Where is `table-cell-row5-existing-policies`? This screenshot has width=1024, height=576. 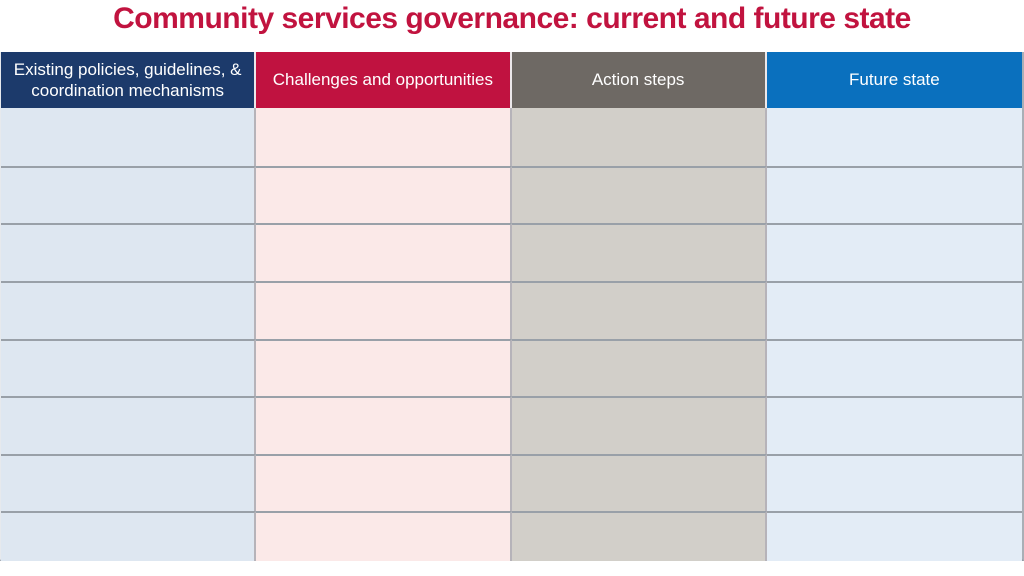
table-cell-row5-existing-policies is located at coordinates (129, 367).